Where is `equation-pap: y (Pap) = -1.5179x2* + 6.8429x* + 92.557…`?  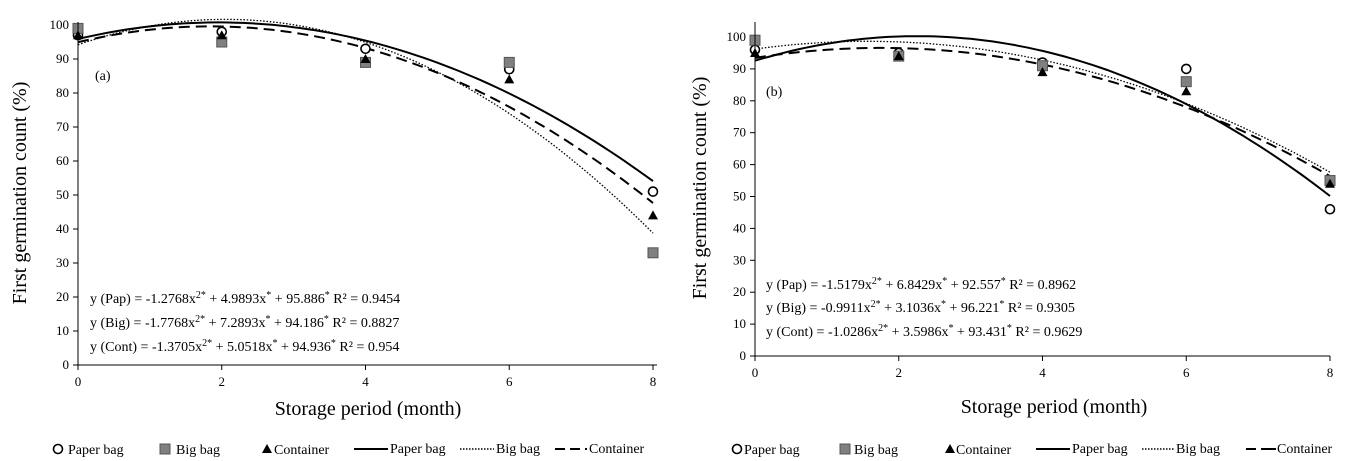 equation-pap: y (Pap) = -1.5179x2* + 6.8429x* + 92.557… is located at coordinates (921, 284).